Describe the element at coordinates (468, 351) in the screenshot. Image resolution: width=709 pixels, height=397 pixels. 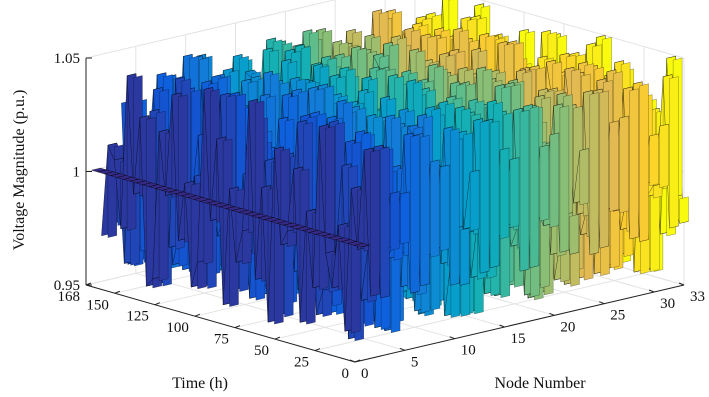
I see `node-tick-label: 10` at that location.